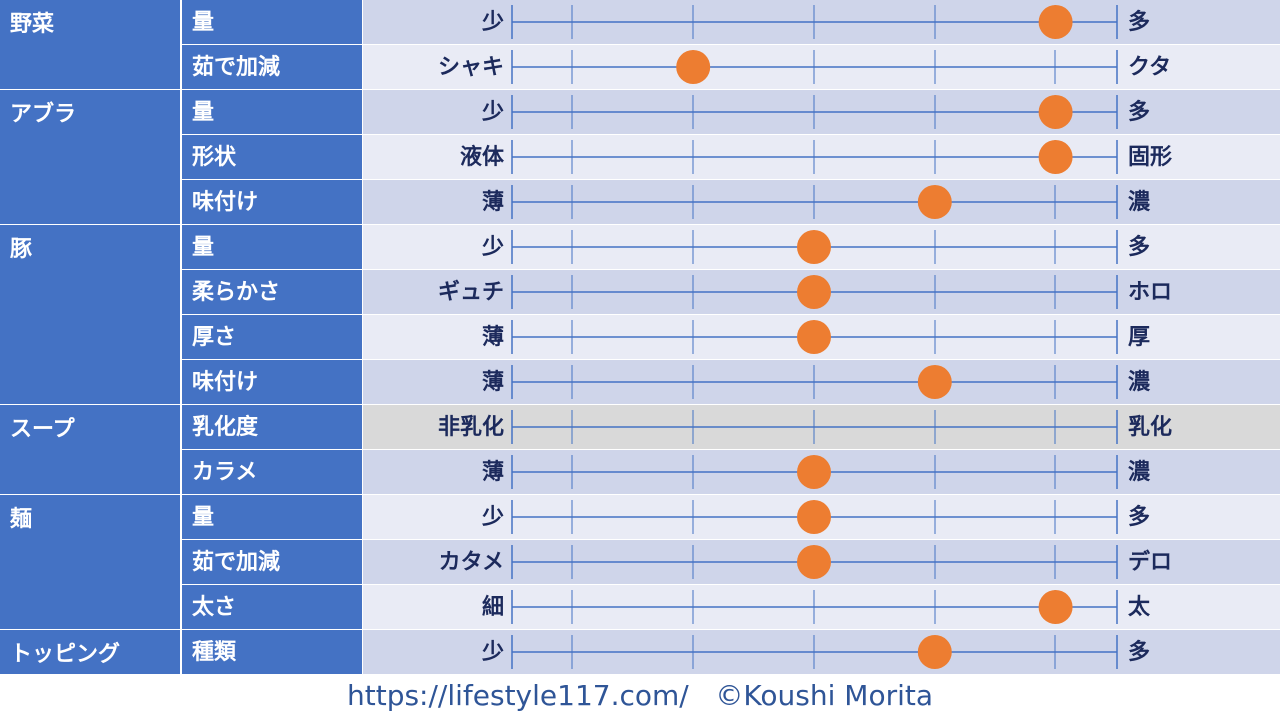 This screenshot has height=720, width=1280. I want to click on category-label: スープ, so click(42, 429).